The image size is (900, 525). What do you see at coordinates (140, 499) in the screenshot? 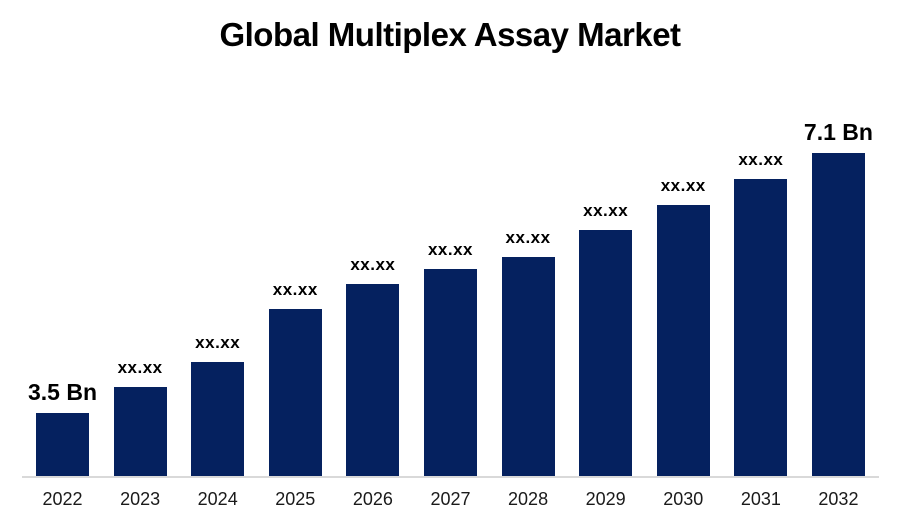
I see `x-axis-tick-label: 2023` at bounding box center [140, 499].